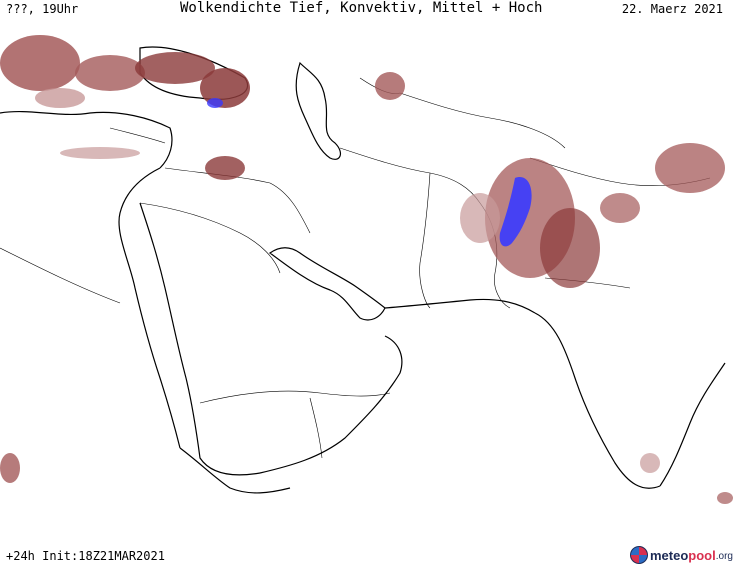 The height and width of the screenshot is (566, 733). I want to click on forecast-time-label: ???, 19Uhr, so click(42, 9).